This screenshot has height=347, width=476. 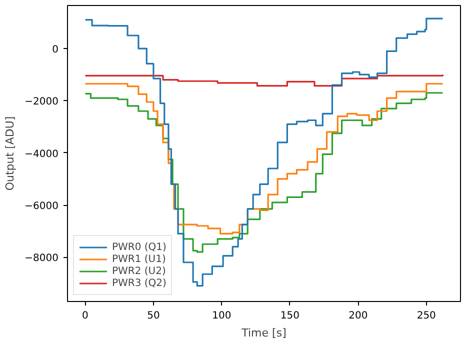 What do you see at coordinates (290, 316) in the screenshot?
I see `x-tick-label: 150` at bounding box center [290, 316].